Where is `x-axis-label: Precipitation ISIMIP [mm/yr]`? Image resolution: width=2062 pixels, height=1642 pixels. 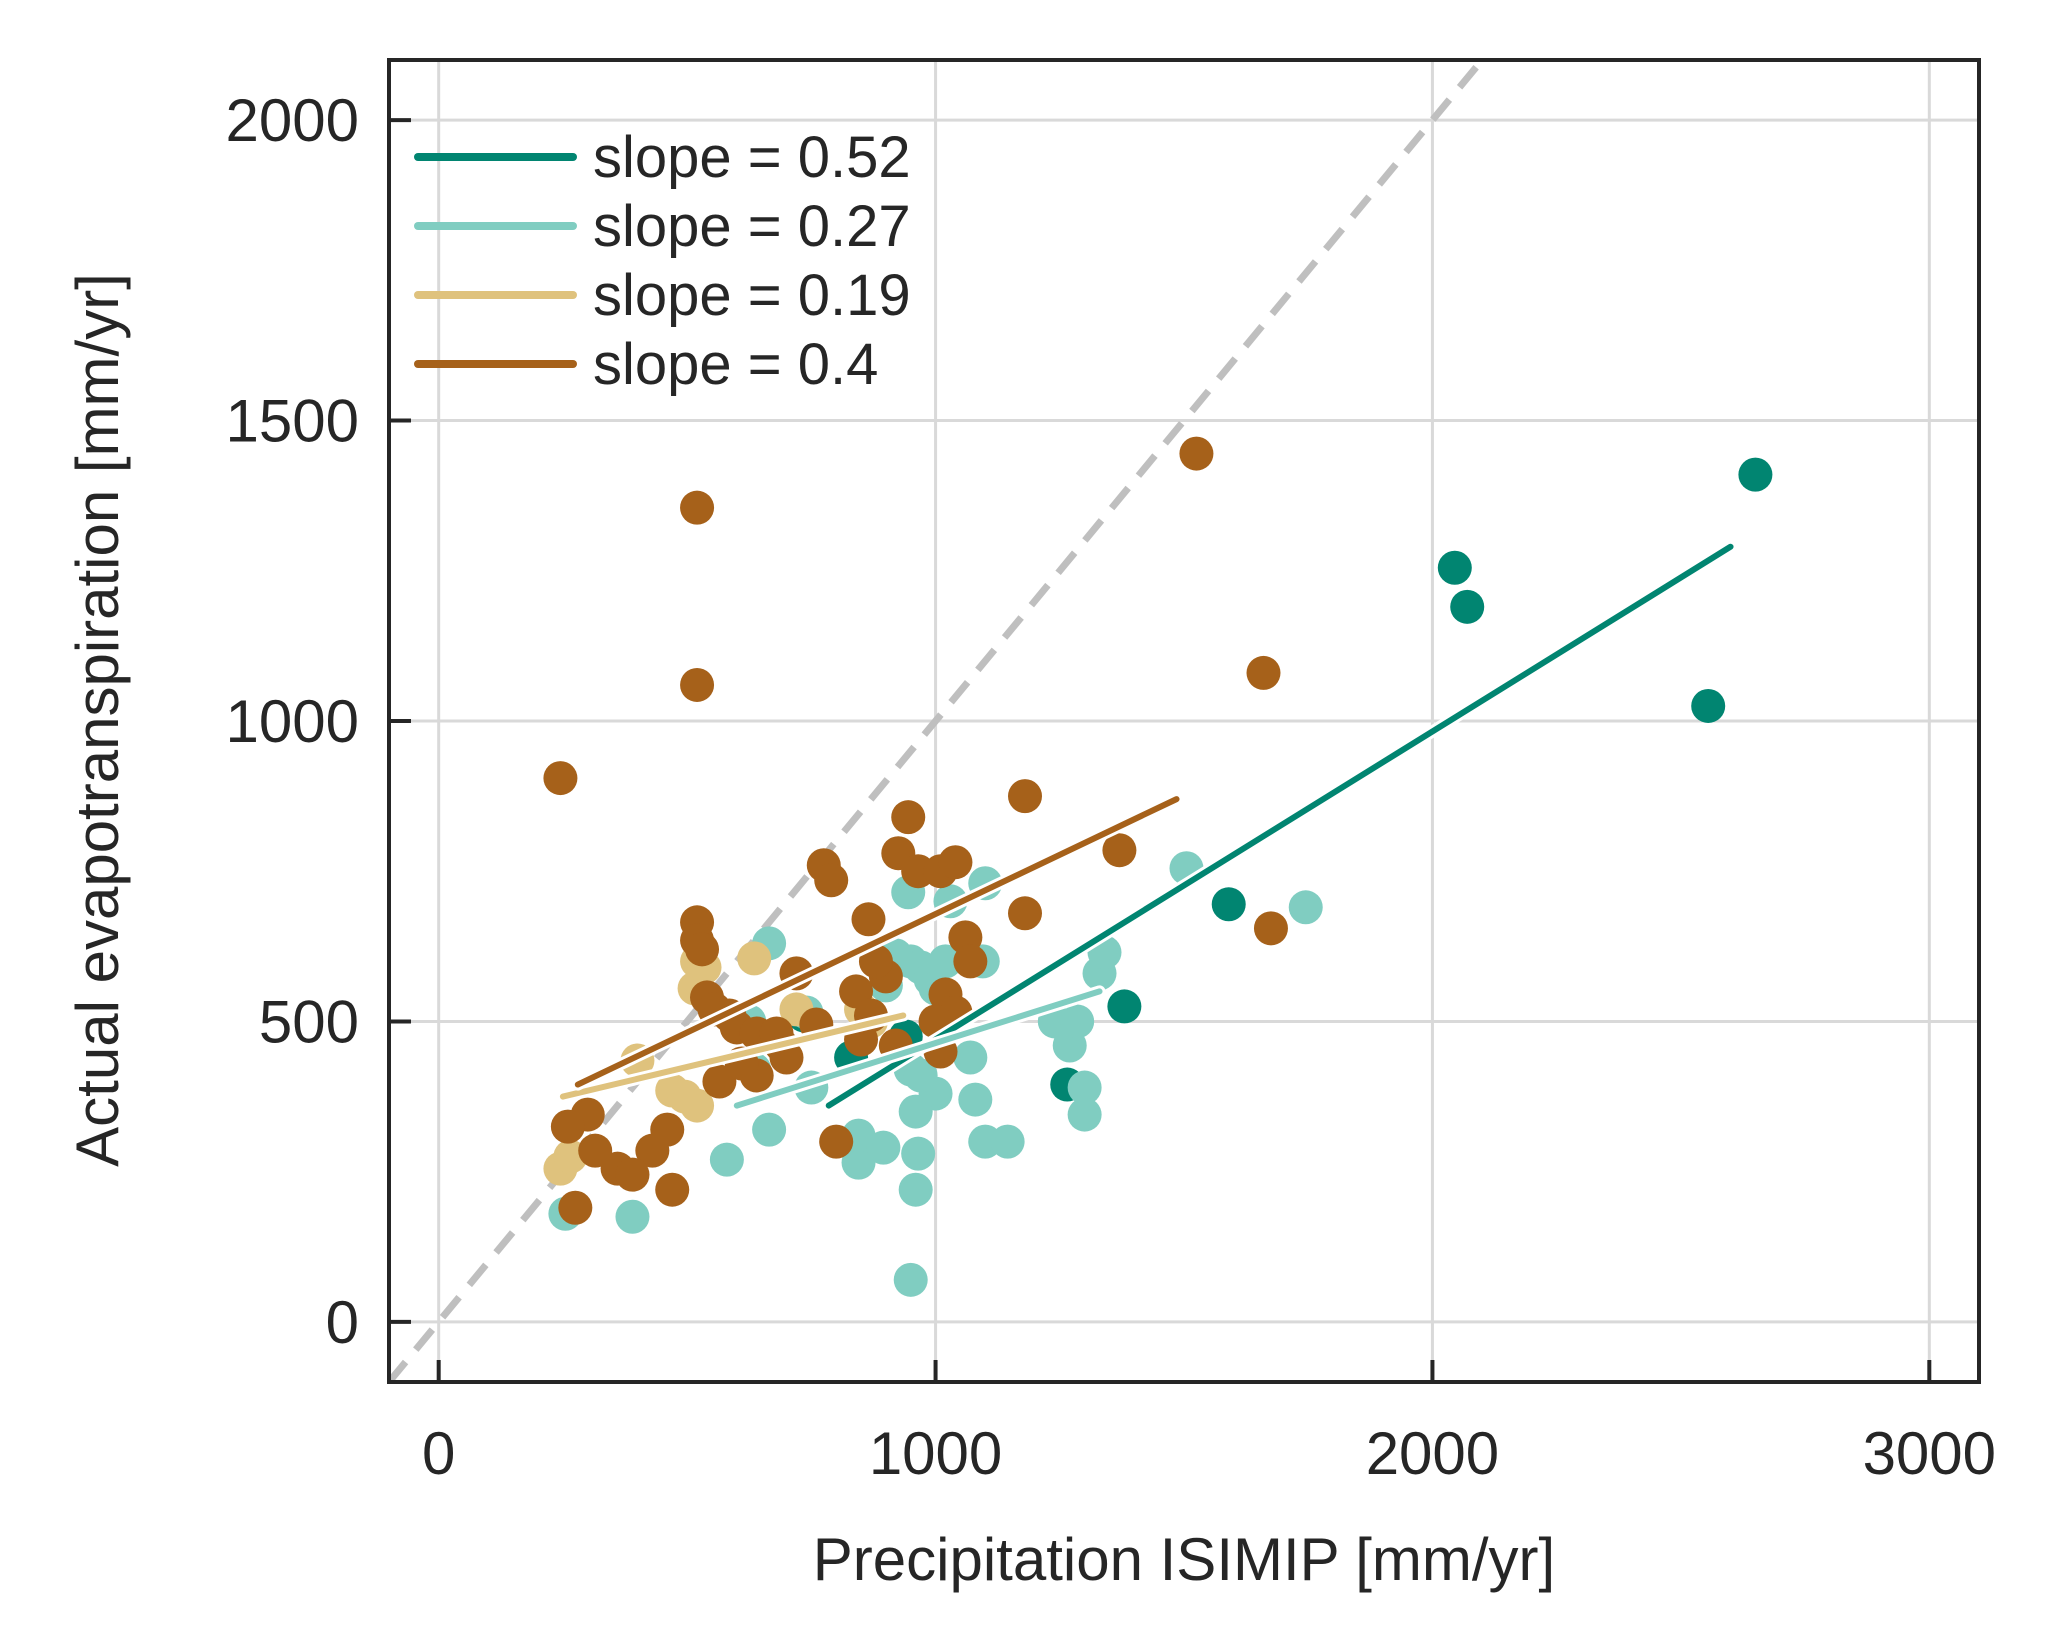 x-axis-label: Precipitation ISIMIP [mm/yr] is located at coordinates (1184, 1559).